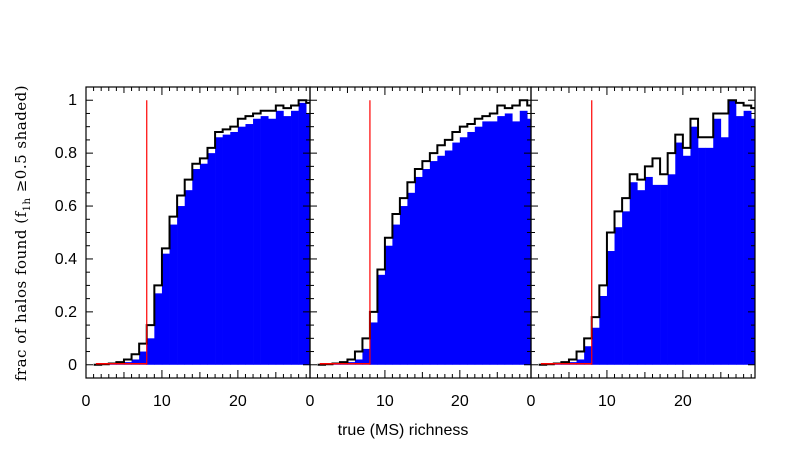  What do you see at coordinates (72, 100) in the screenshot?
I see `y-tick-label: 1` at bounding box center [72, 100].